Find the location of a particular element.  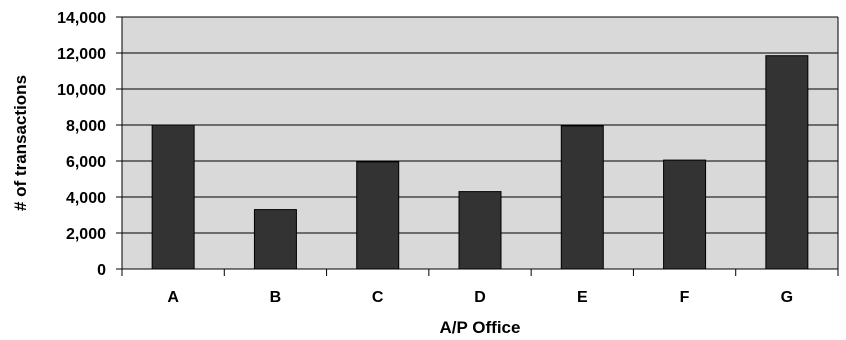

y-tick-label: 6,000 is located at coordinates (86, 162).